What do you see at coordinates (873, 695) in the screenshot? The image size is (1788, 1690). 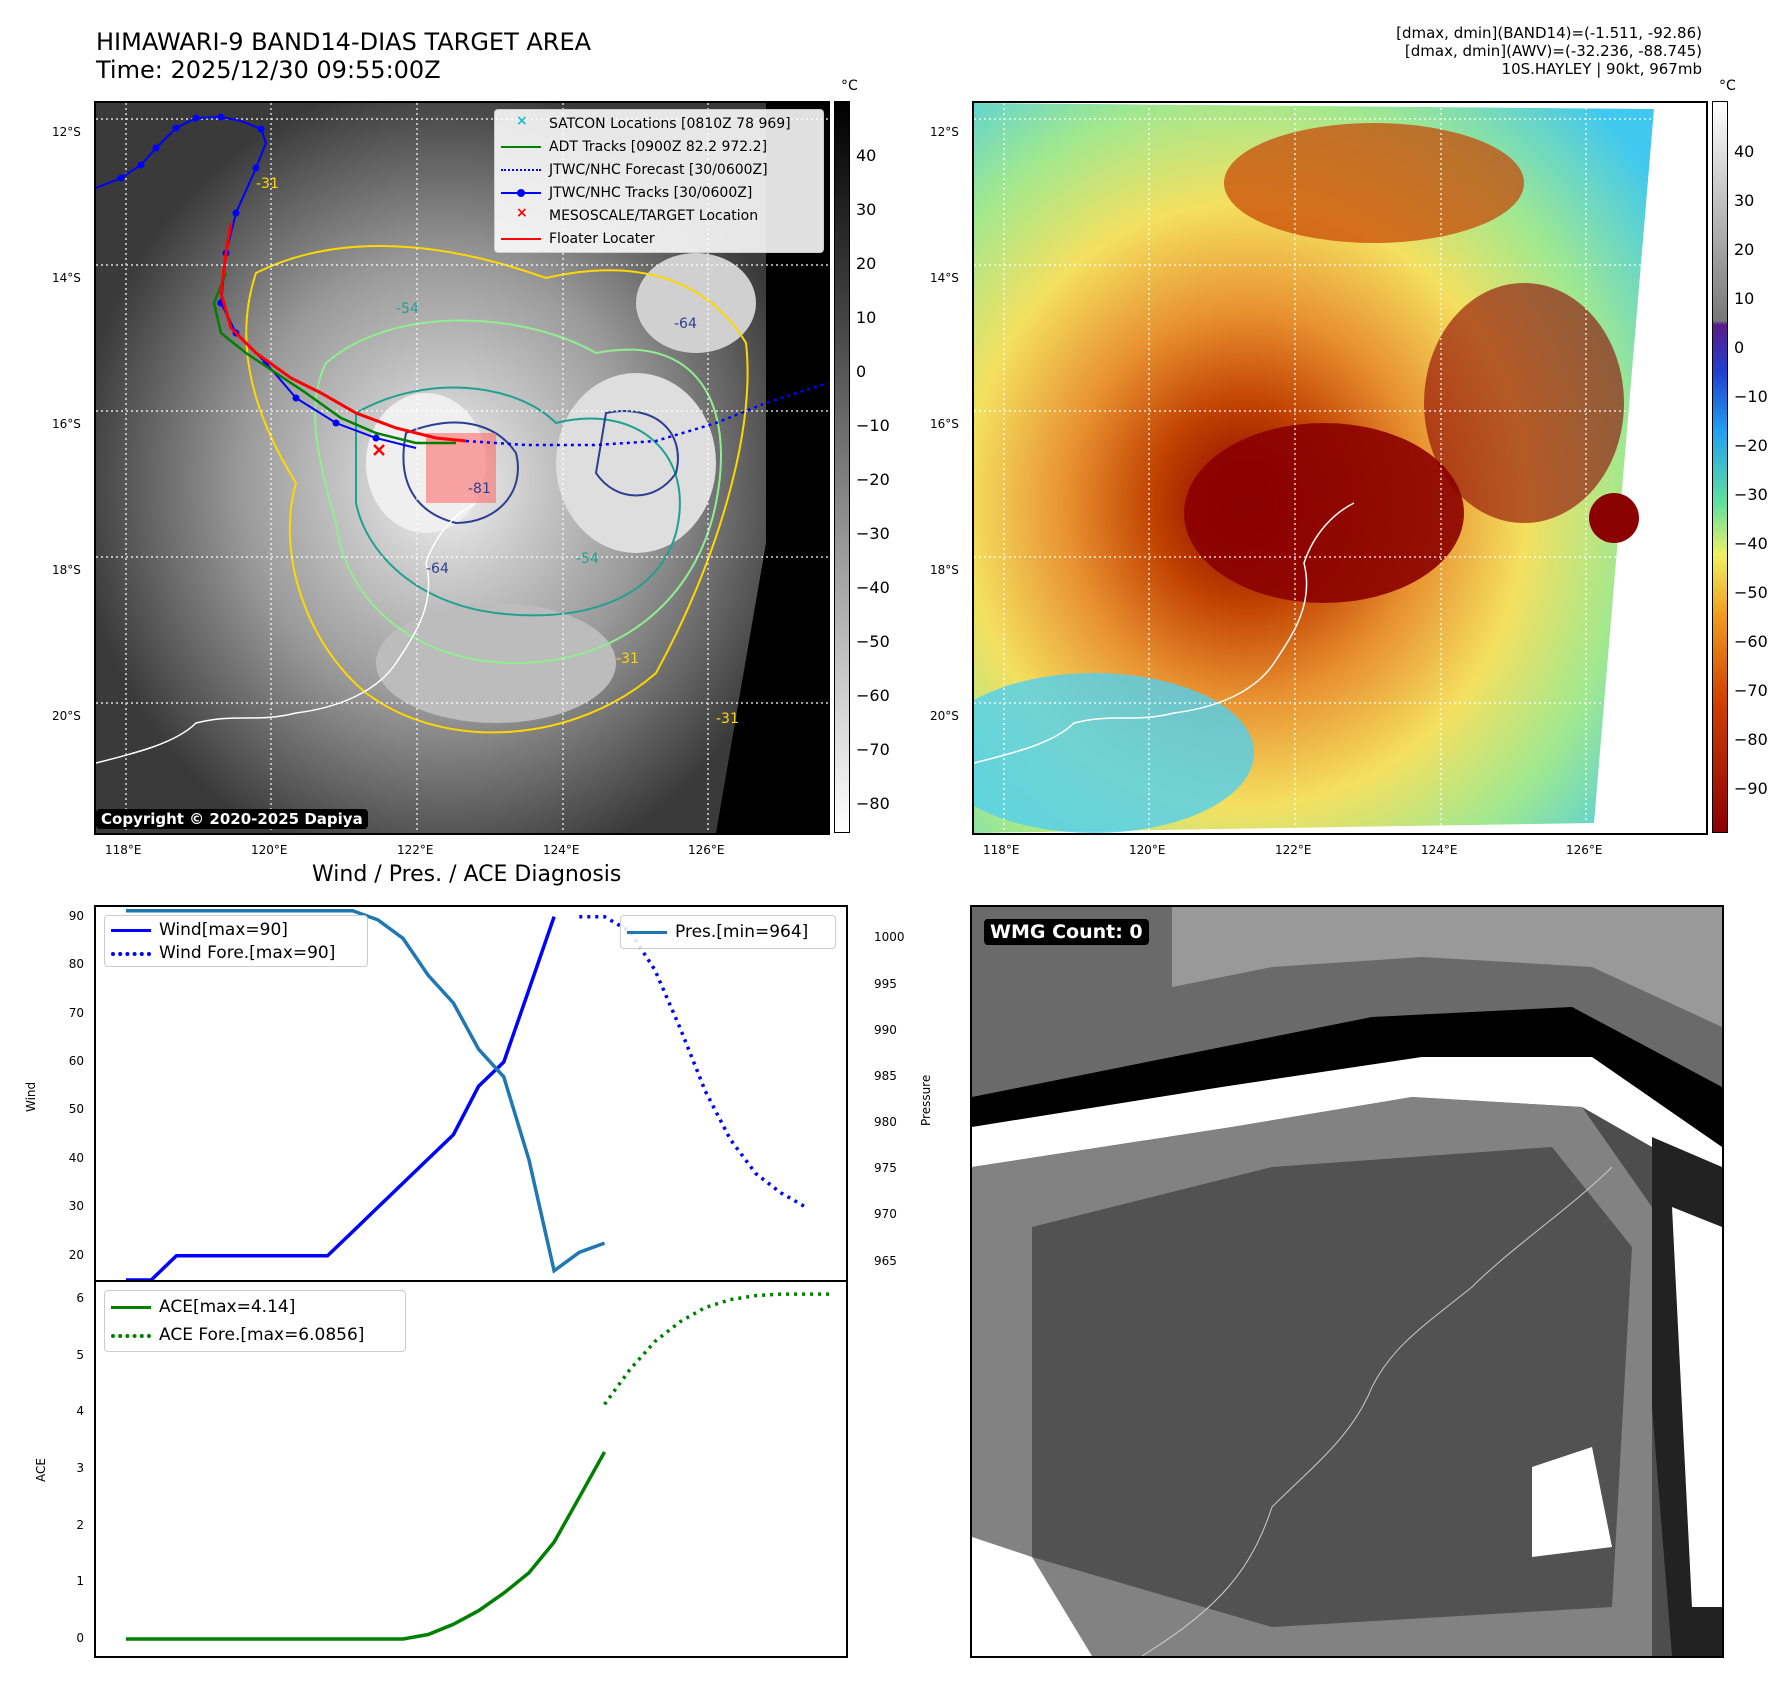 I see `colorbar-tick: −60` at bounding box center [873, 695].